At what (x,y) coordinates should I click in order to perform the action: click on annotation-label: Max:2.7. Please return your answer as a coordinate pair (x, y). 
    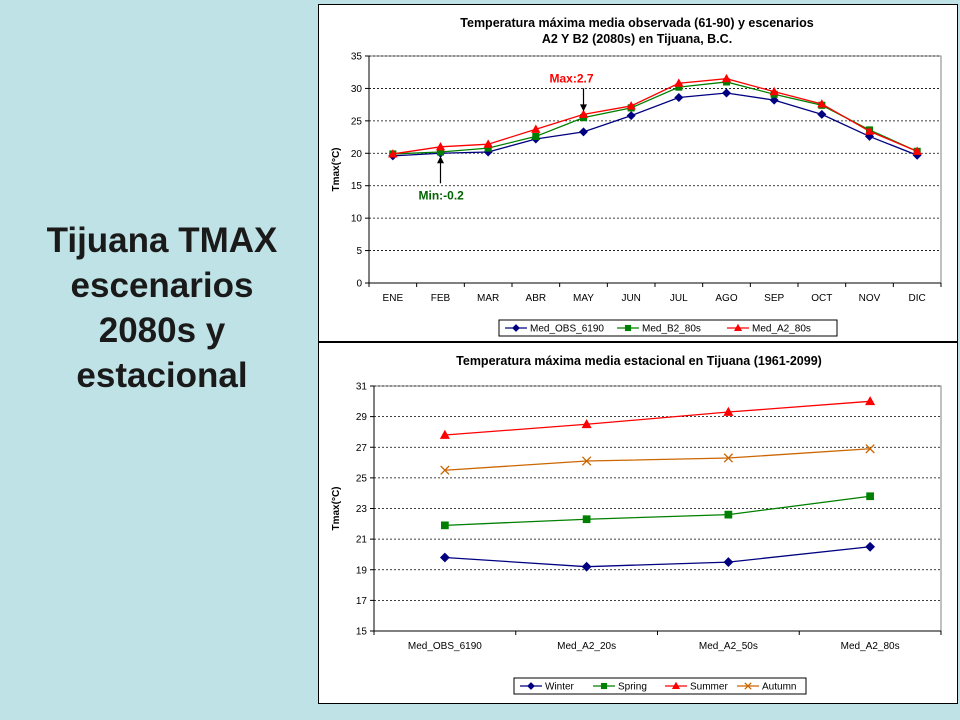
    Looking at the image, I should click on (572, 78).